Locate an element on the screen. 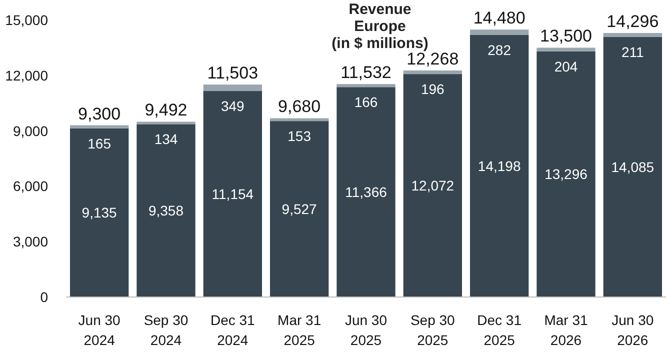  data-label: 9,135 is located at coordinates (100, 212).